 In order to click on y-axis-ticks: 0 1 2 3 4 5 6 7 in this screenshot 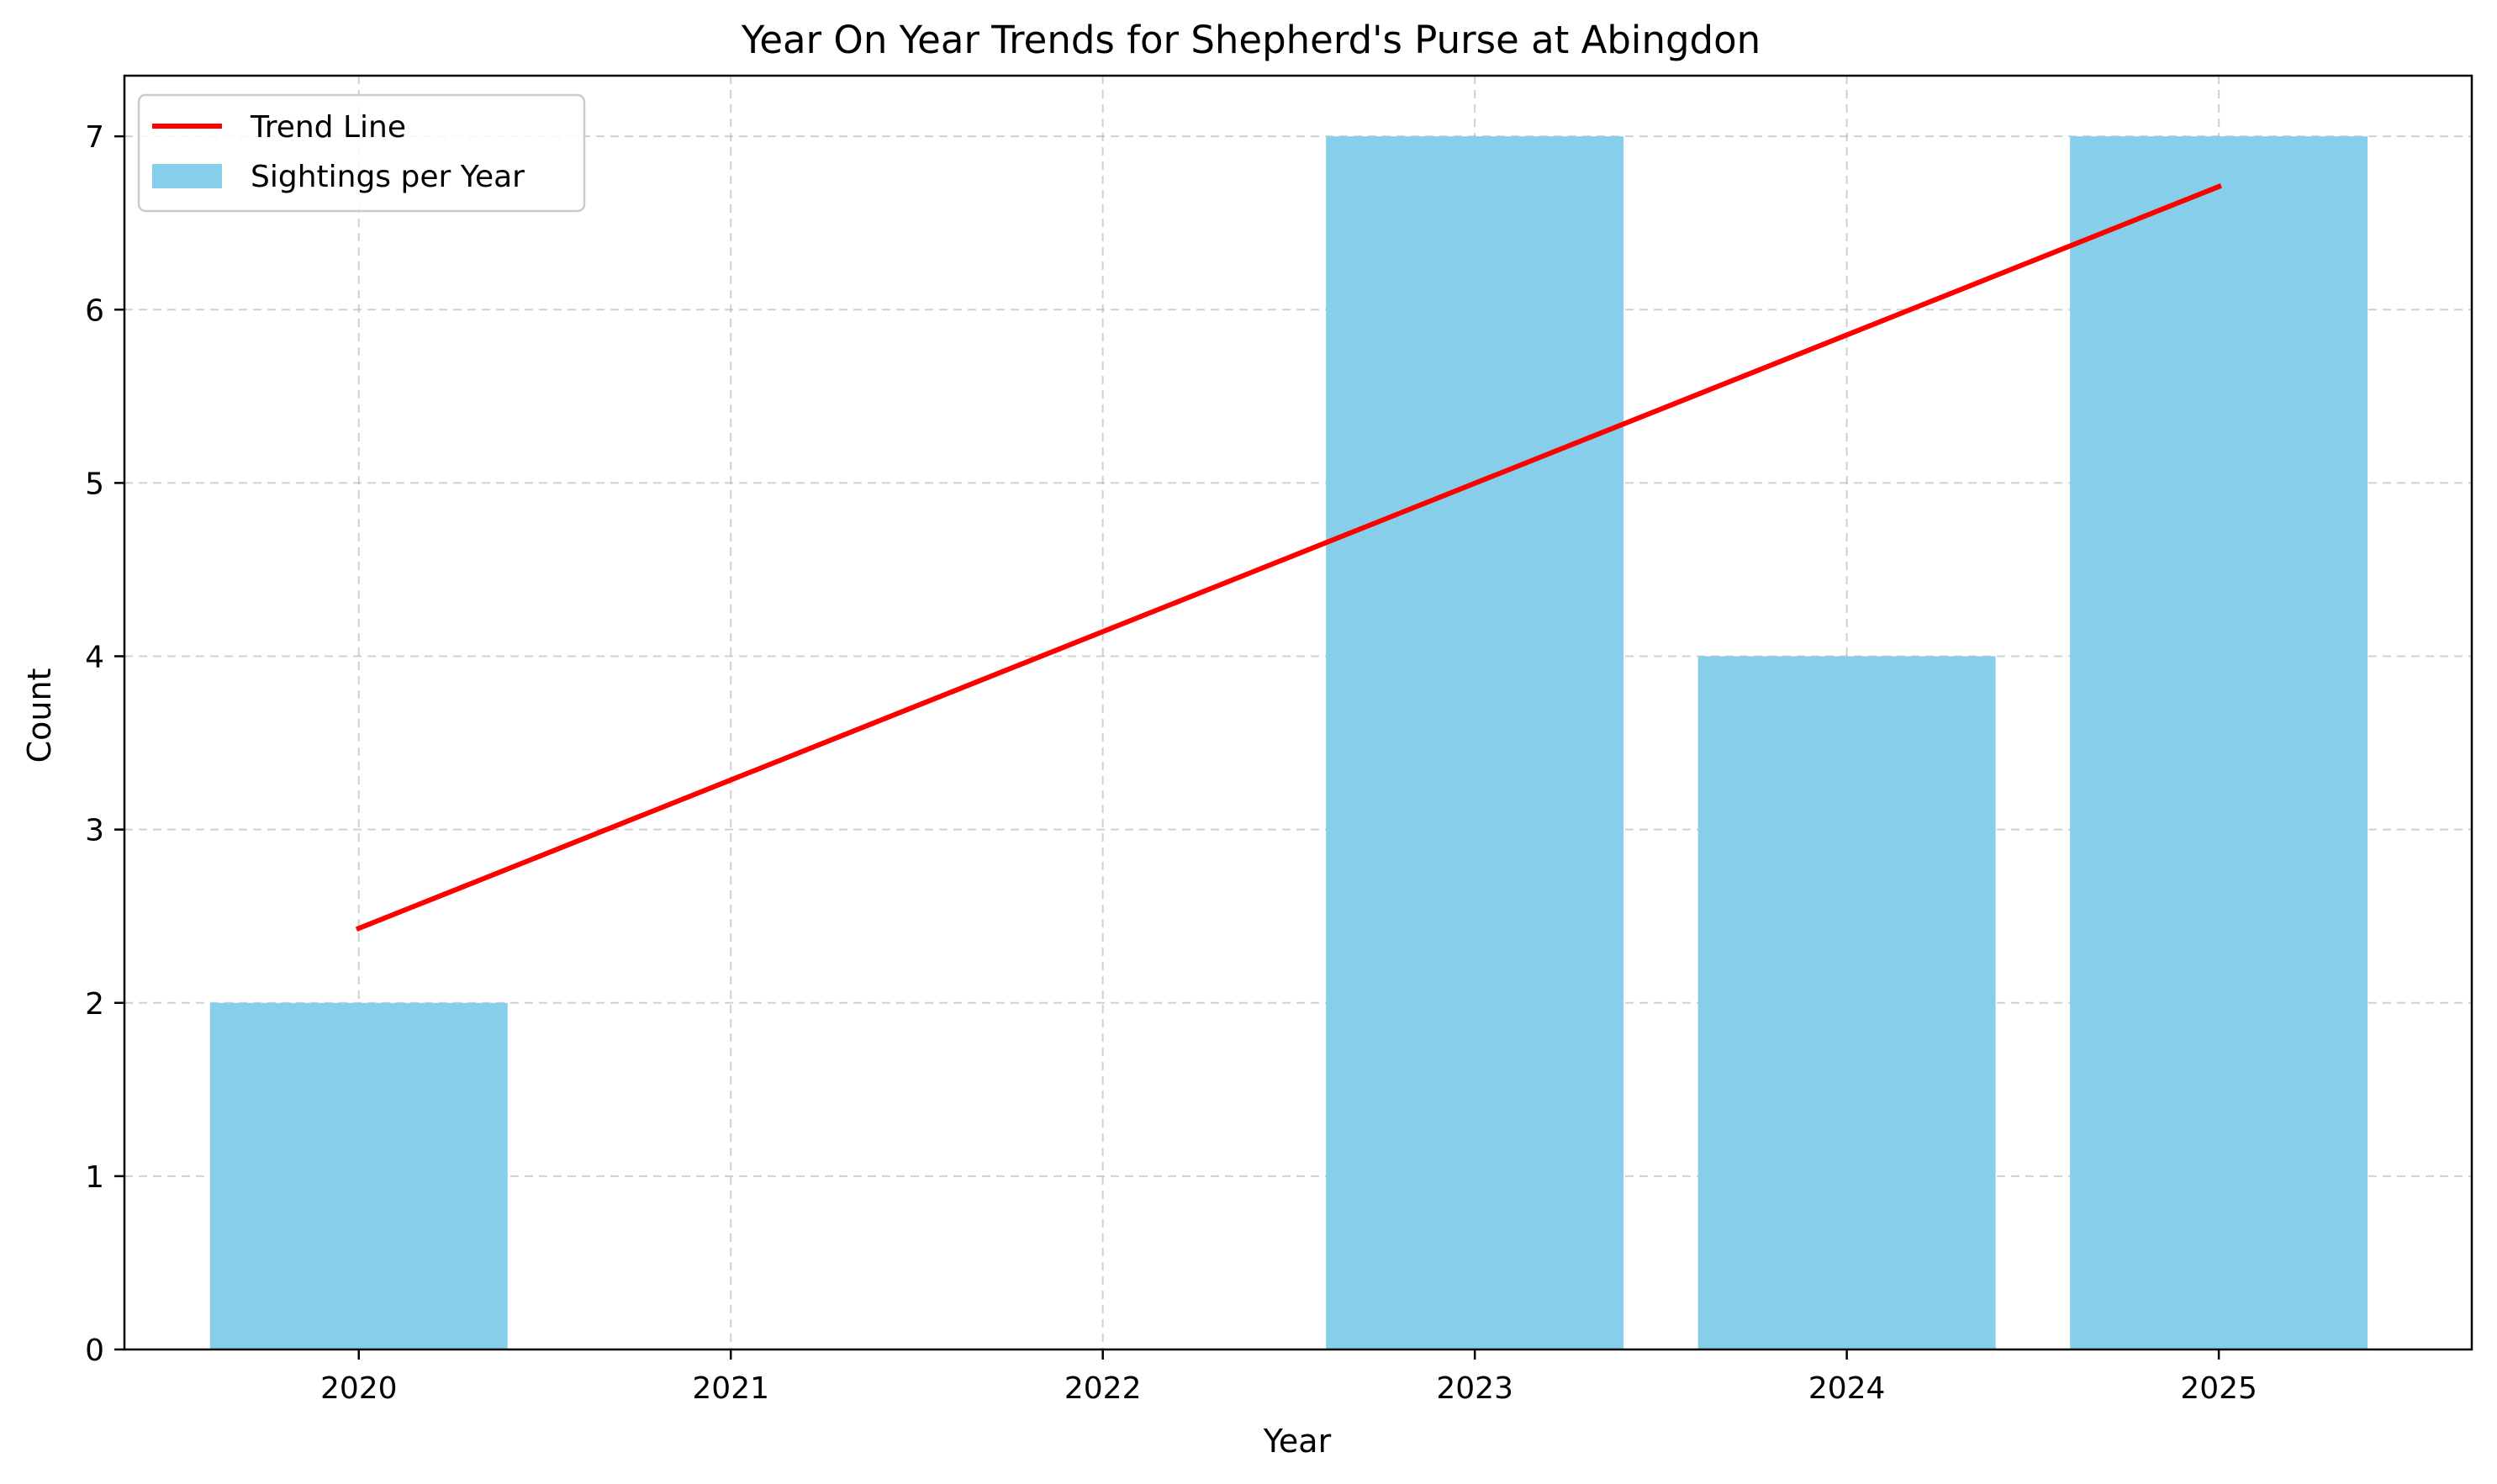, I will do `click(104, 744)`.